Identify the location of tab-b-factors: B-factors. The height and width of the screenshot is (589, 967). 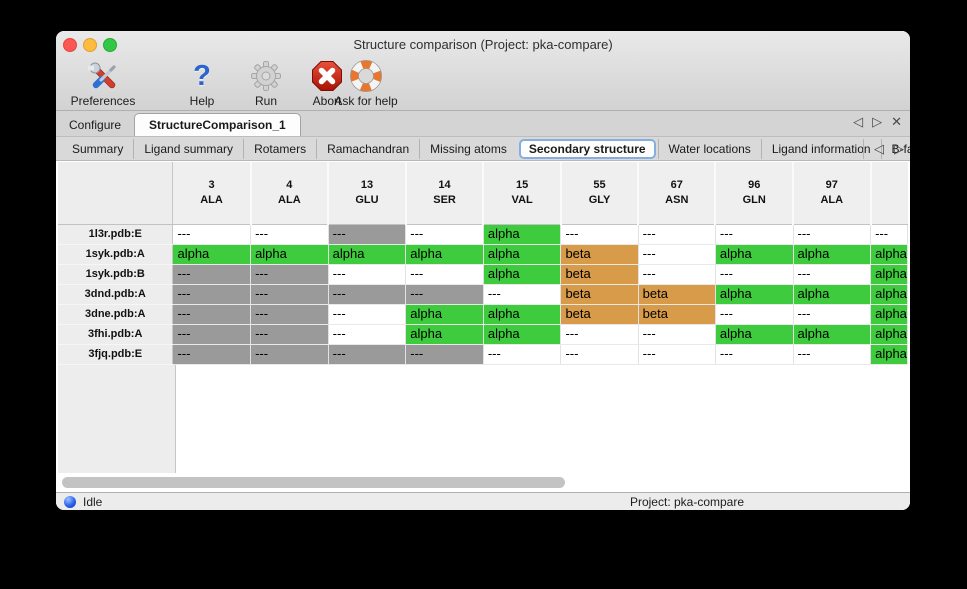
(895, 148).